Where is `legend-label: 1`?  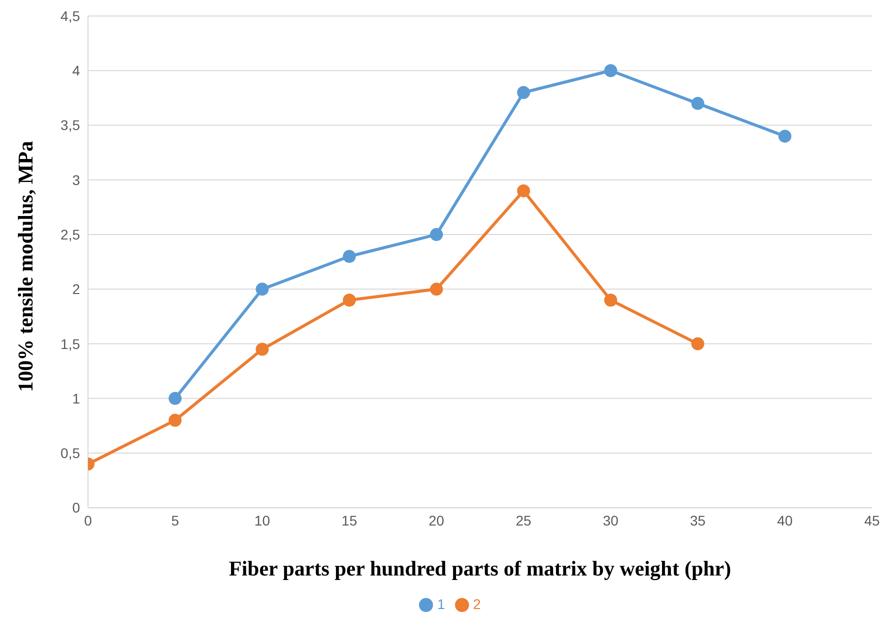 legend-label: 1 is located at coordinates (441, 604).